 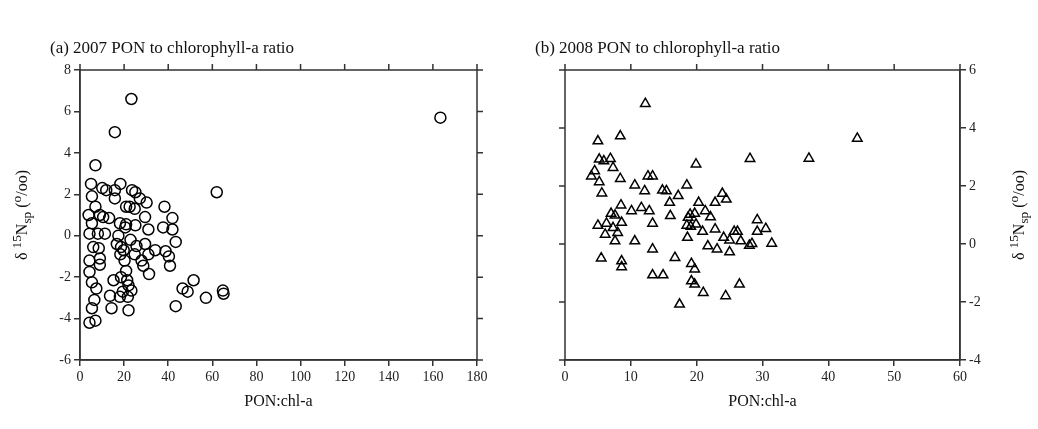 What do you see at coordinates (301, 377) in the screenshot?
I see `x-tick-label: 100` at bounding box center [301, 377].